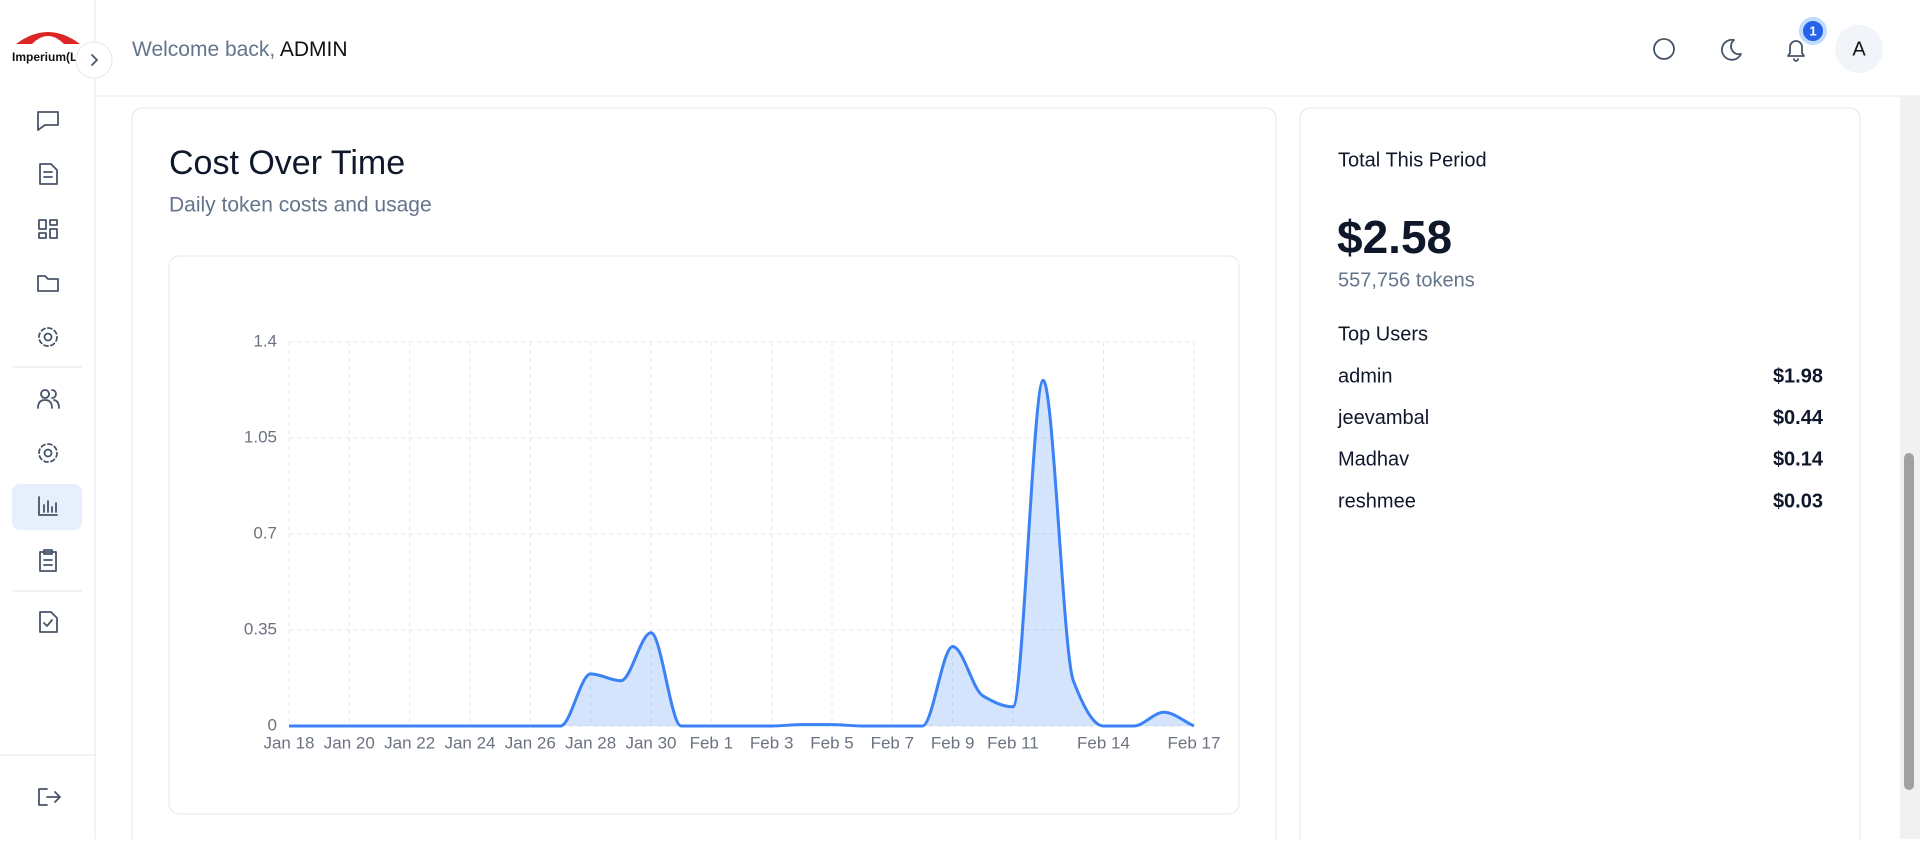 This screenshot has width=1920, height=844. I want to click on summary-title: Total This Period, so click(1412, 160).